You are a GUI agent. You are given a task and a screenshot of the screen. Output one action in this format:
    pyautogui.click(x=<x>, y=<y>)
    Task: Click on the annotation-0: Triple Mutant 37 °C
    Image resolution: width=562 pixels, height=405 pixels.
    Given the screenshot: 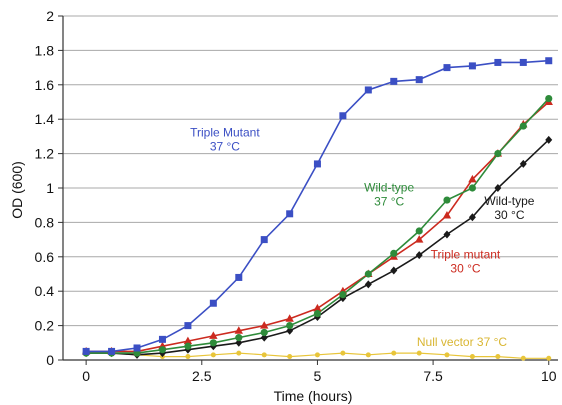 What is the action you would take?
    pyautogui.click(x=225, y=139)
    